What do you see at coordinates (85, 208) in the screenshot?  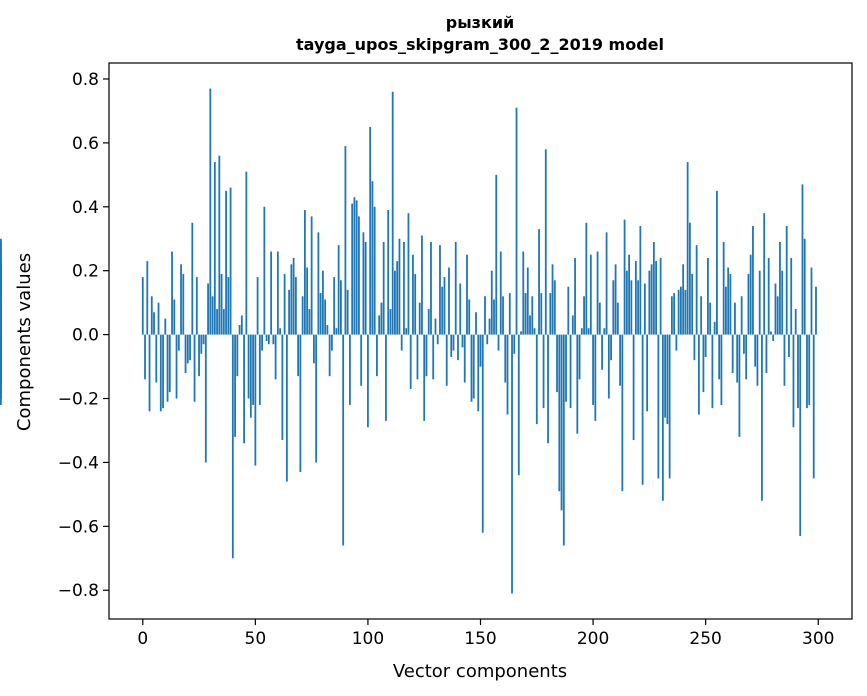 I see `y-tick-label: 0.4` at bounding box center [85, 208].